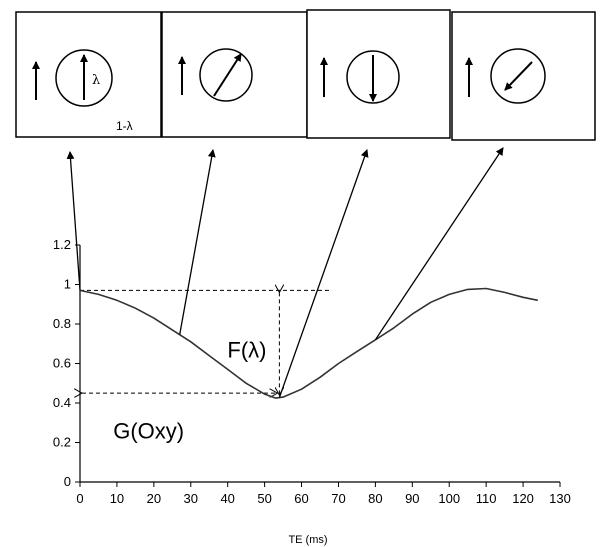 The image size is (600, 547). What do you see at coordinates (307, 540) in the screenshot?
I see `x-axis-label: TE (ms)` at bounding box center [307, 540].